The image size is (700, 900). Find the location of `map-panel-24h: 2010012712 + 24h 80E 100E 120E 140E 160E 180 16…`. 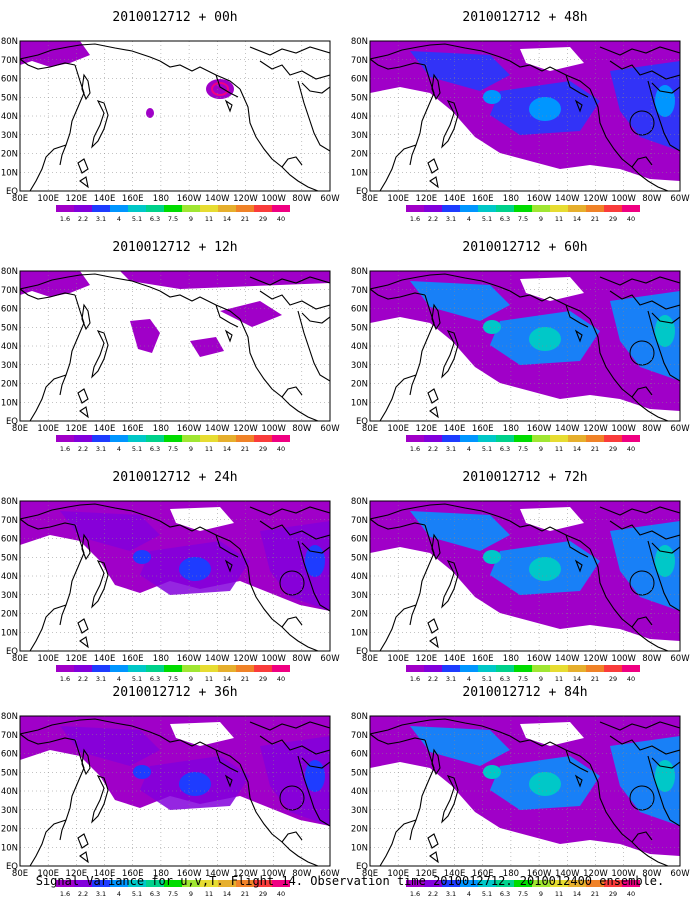

map-panel-24h: 2010012712 + 24h 80E 100E 120E 140E 160E 180 16… is located at coordinates (170, 576).